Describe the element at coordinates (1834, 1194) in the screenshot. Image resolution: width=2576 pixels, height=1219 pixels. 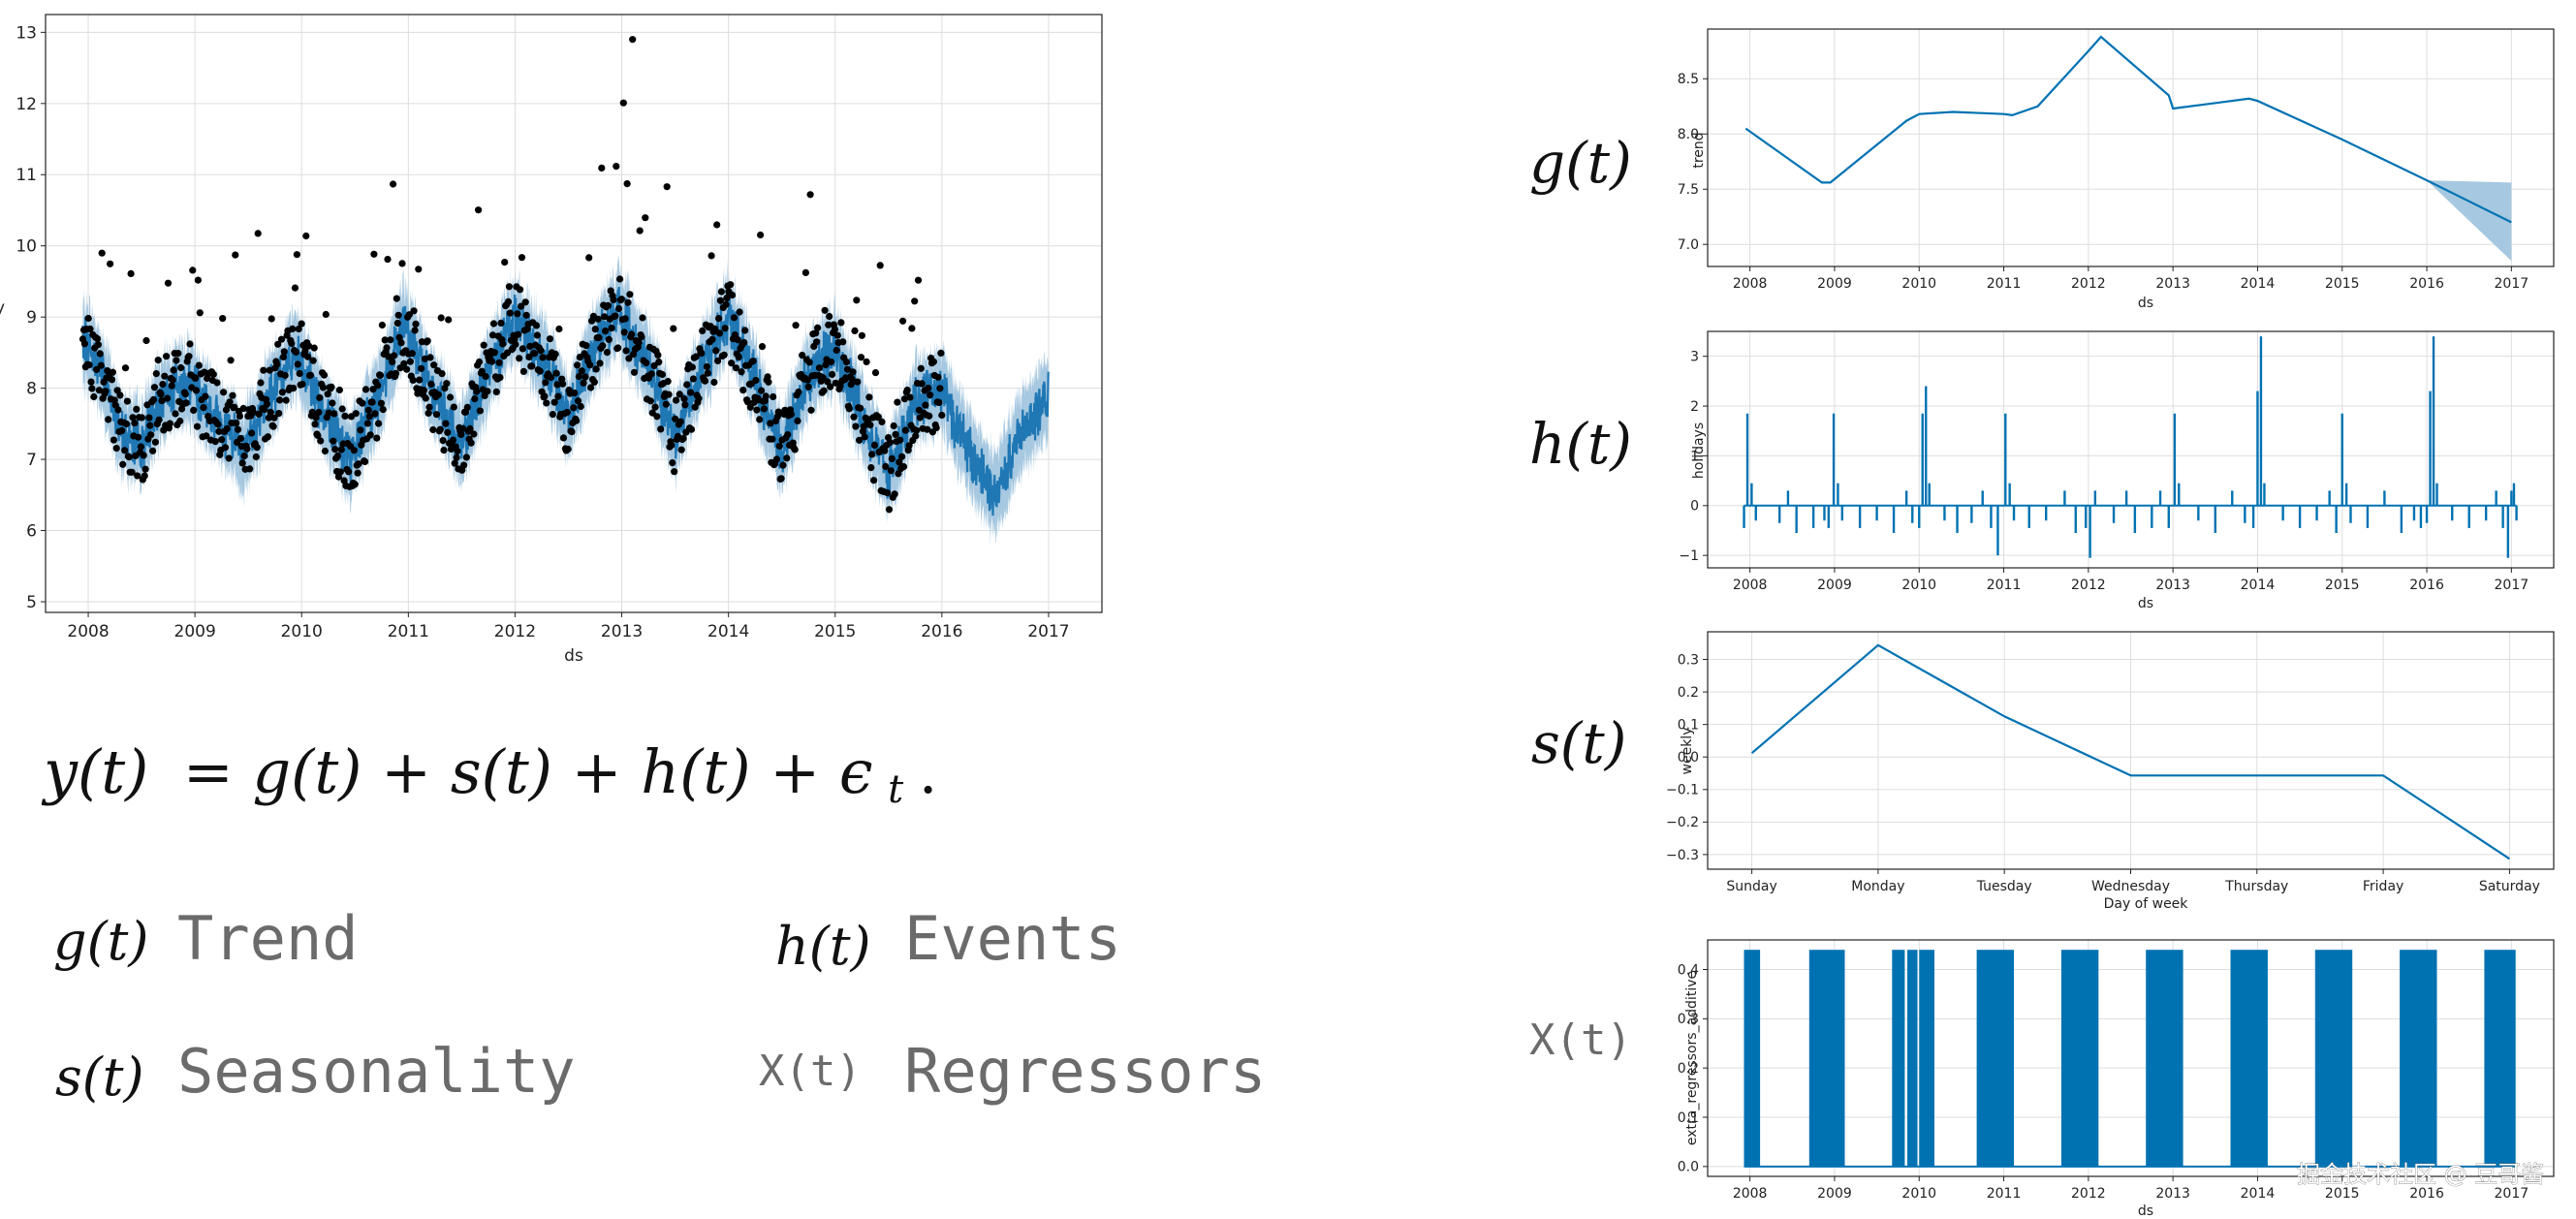
I see `regressors-xtick-label: 2009` at that location.